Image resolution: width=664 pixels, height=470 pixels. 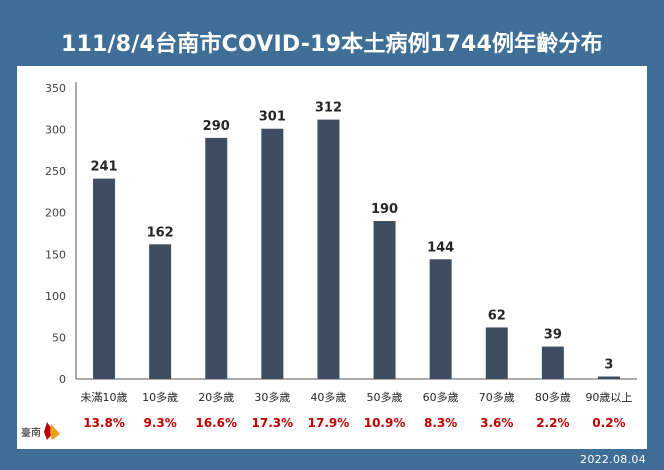 What do you see at coordinates (608, 423) in the screenshot?
I see `percent-label: 0.2%` at bounding box center [608, 423].